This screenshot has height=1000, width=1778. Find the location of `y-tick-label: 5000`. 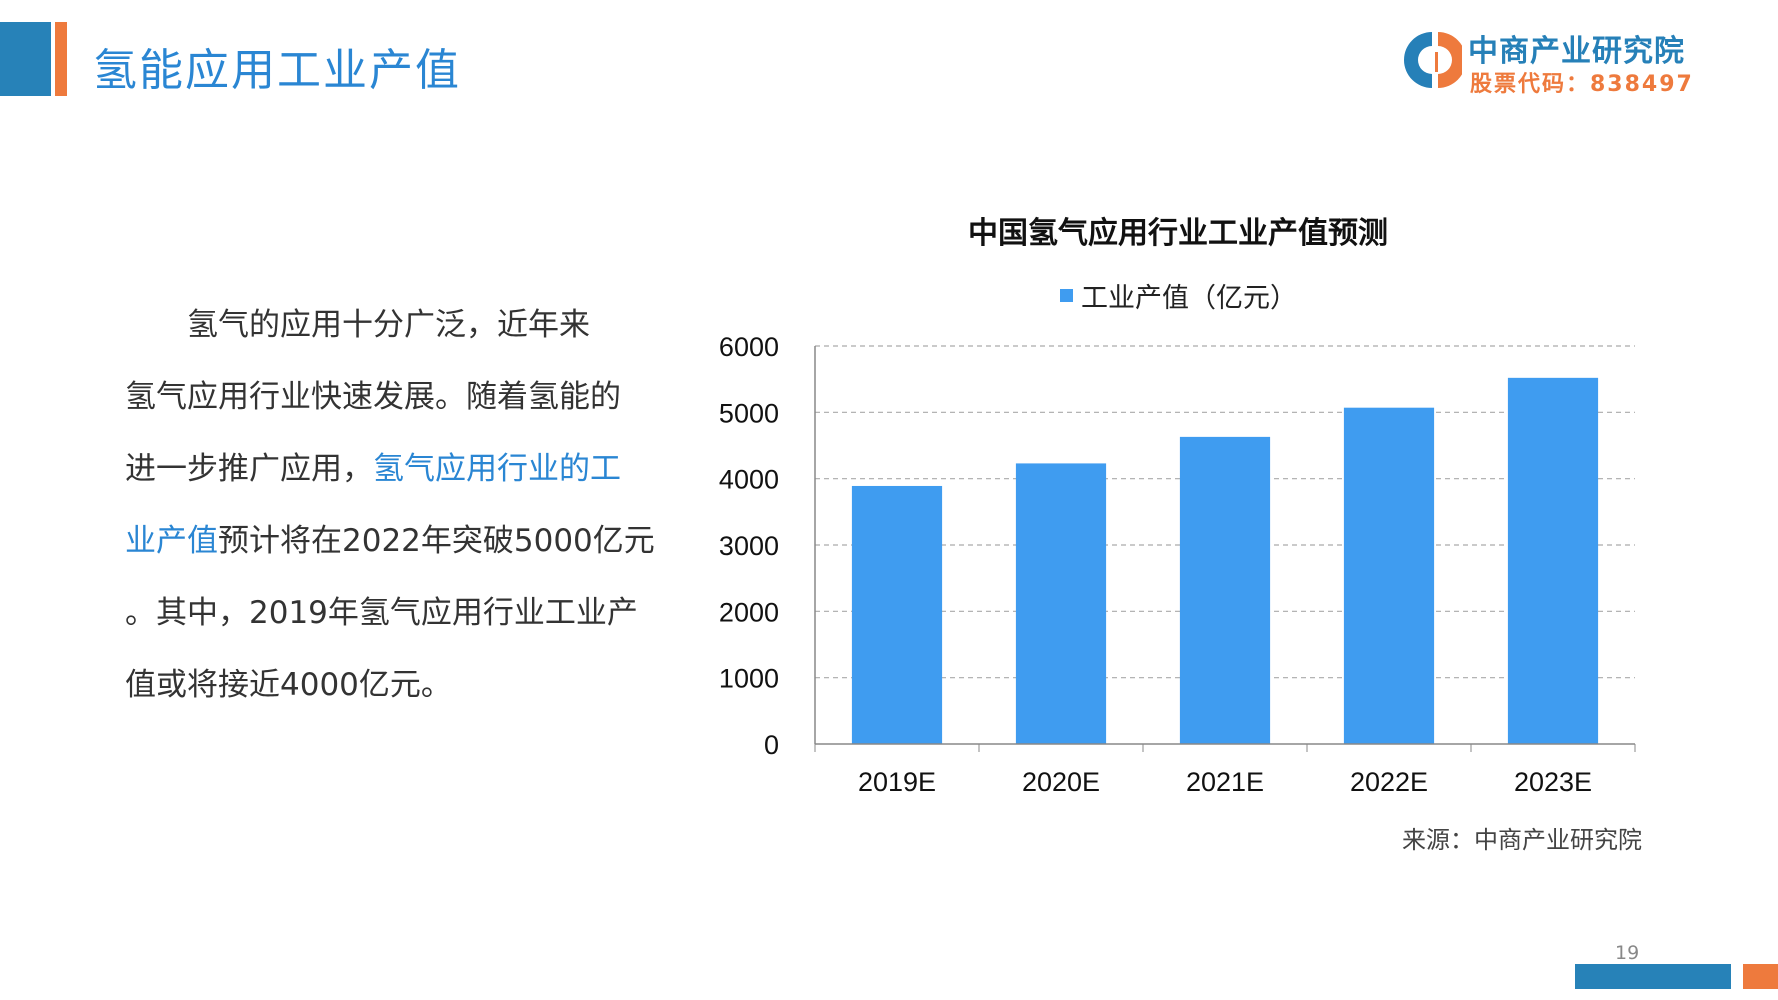

y-tick-label: 5000 is located at coordinates (749, 413).